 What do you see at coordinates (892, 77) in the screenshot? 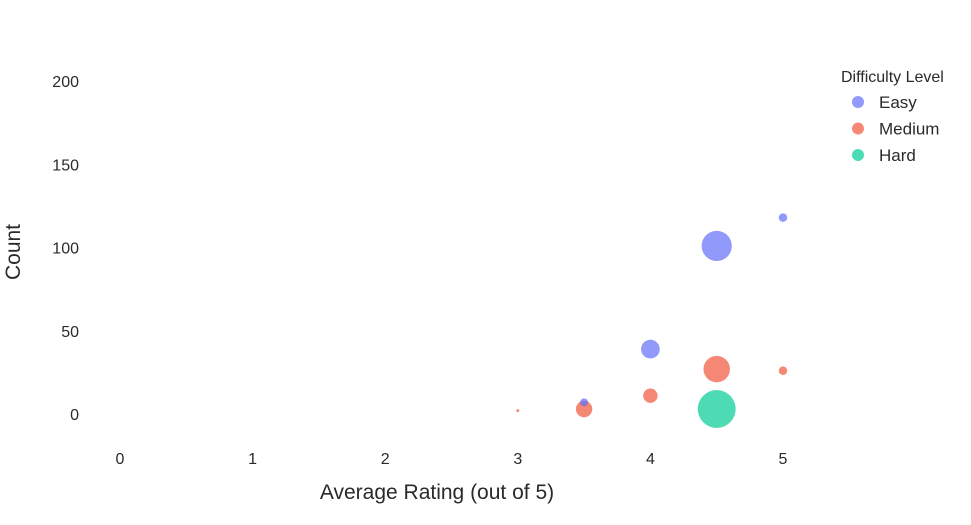
I see `legend-title: Difficulty Level` at bounding box center [892, 77].